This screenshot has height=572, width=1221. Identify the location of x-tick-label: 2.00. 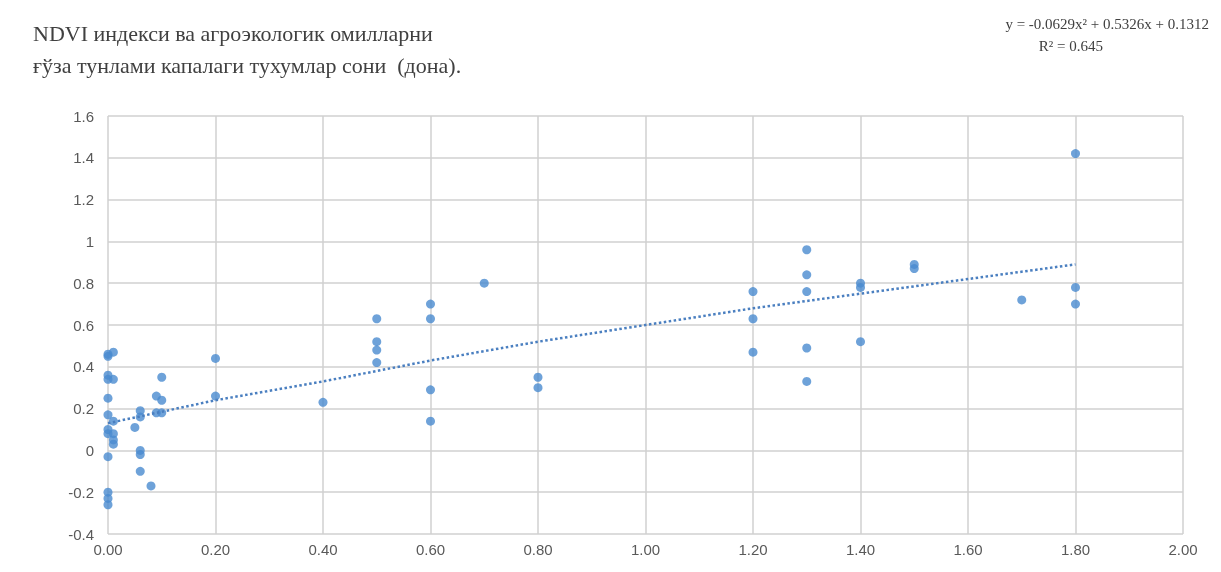
(1183, 549).